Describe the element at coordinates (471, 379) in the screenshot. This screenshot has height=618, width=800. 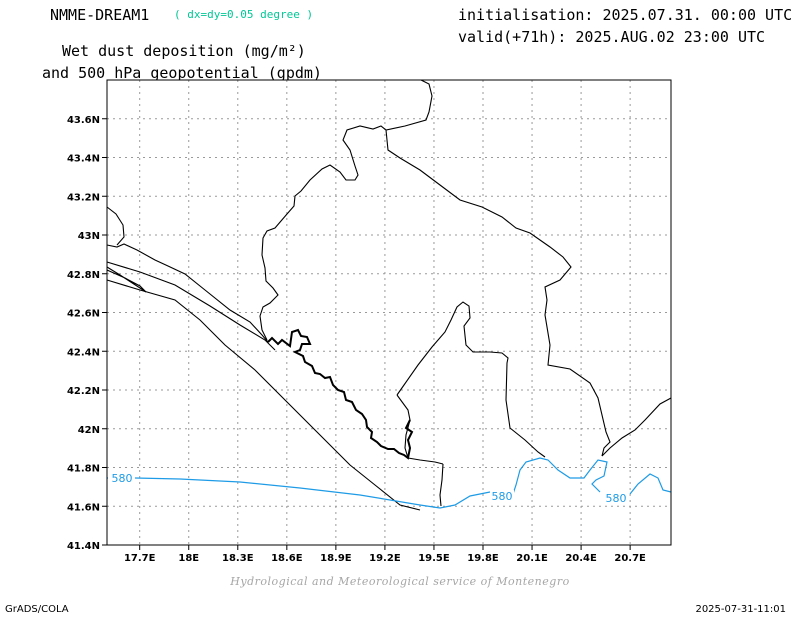
I see `border-montenegro-albania` at that location.